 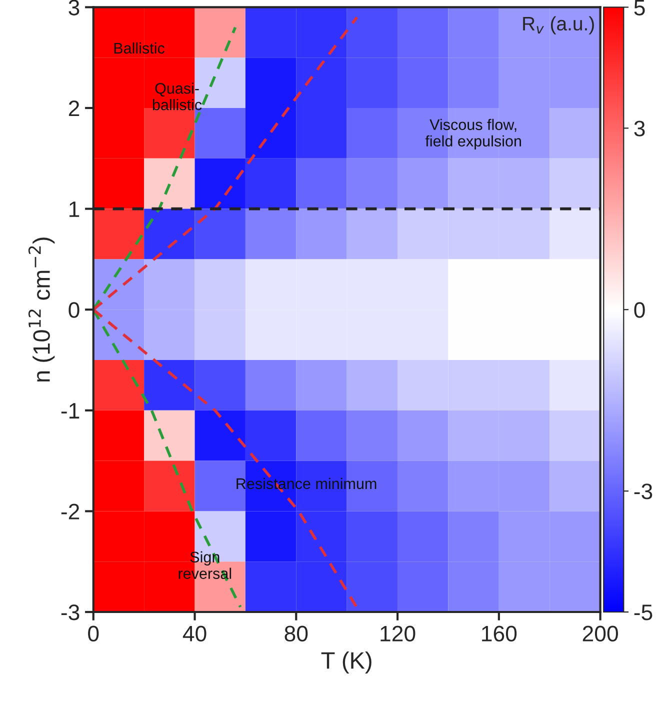 I want to click on y-tick-label: 3, so click(x=74, y=8).